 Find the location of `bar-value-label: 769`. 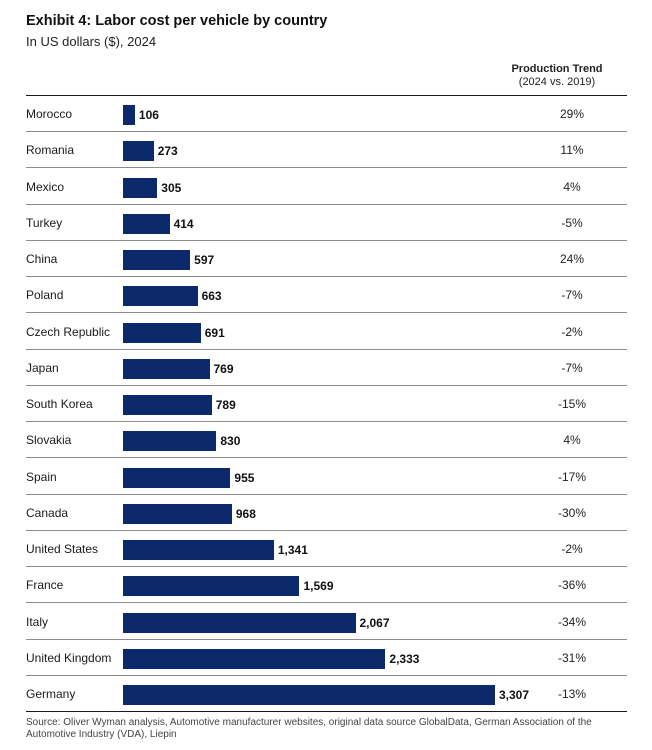

bar-value-label: 769 is located at coordinates (223, 368).